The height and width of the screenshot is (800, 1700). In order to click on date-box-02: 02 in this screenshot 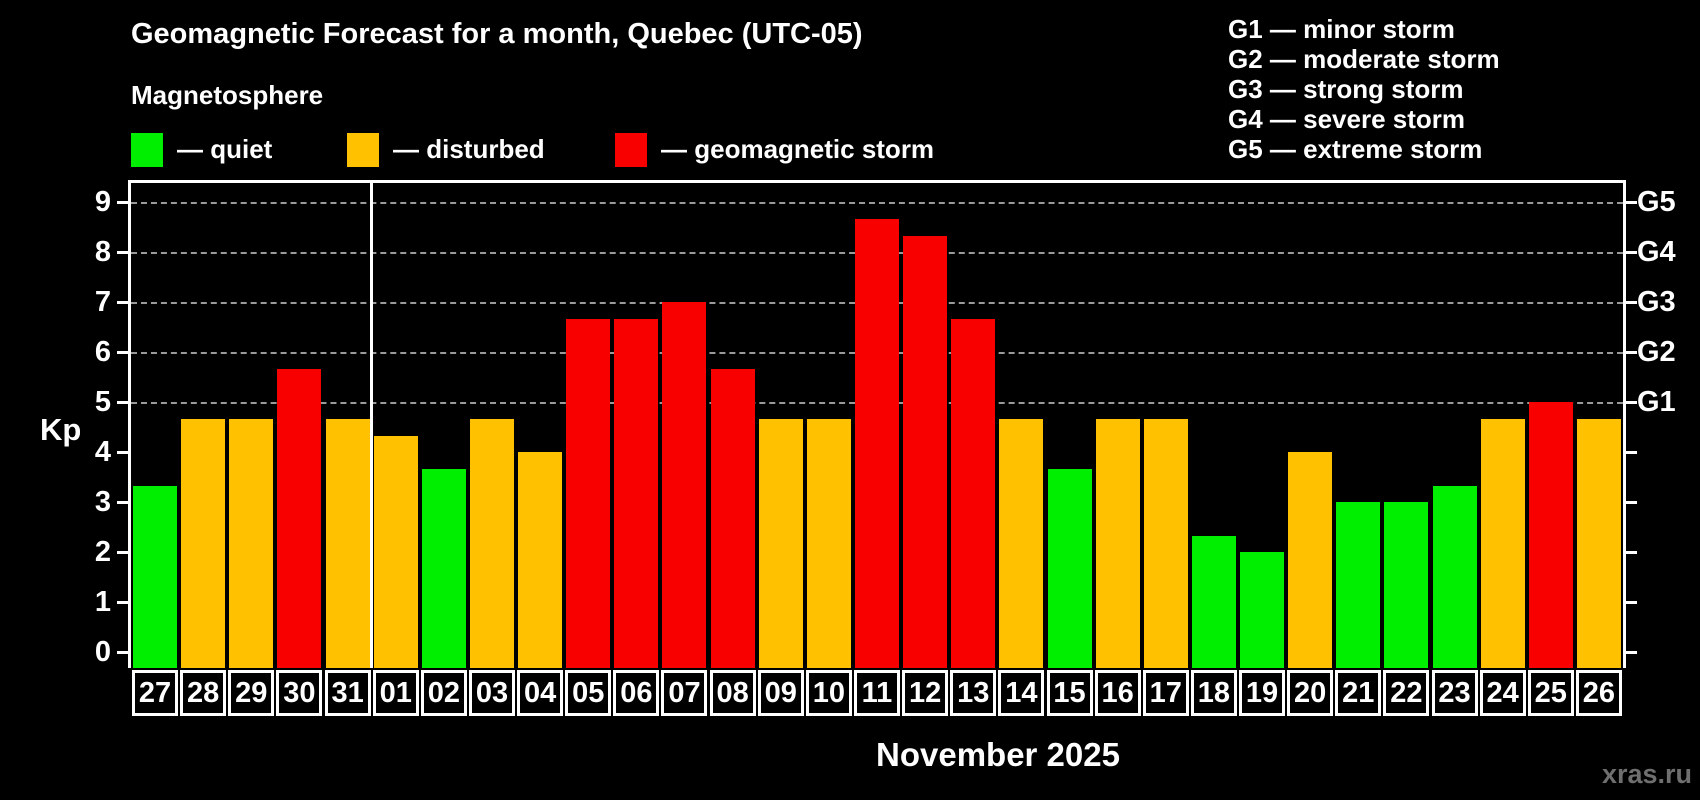, I will do `click(443, 693)`.